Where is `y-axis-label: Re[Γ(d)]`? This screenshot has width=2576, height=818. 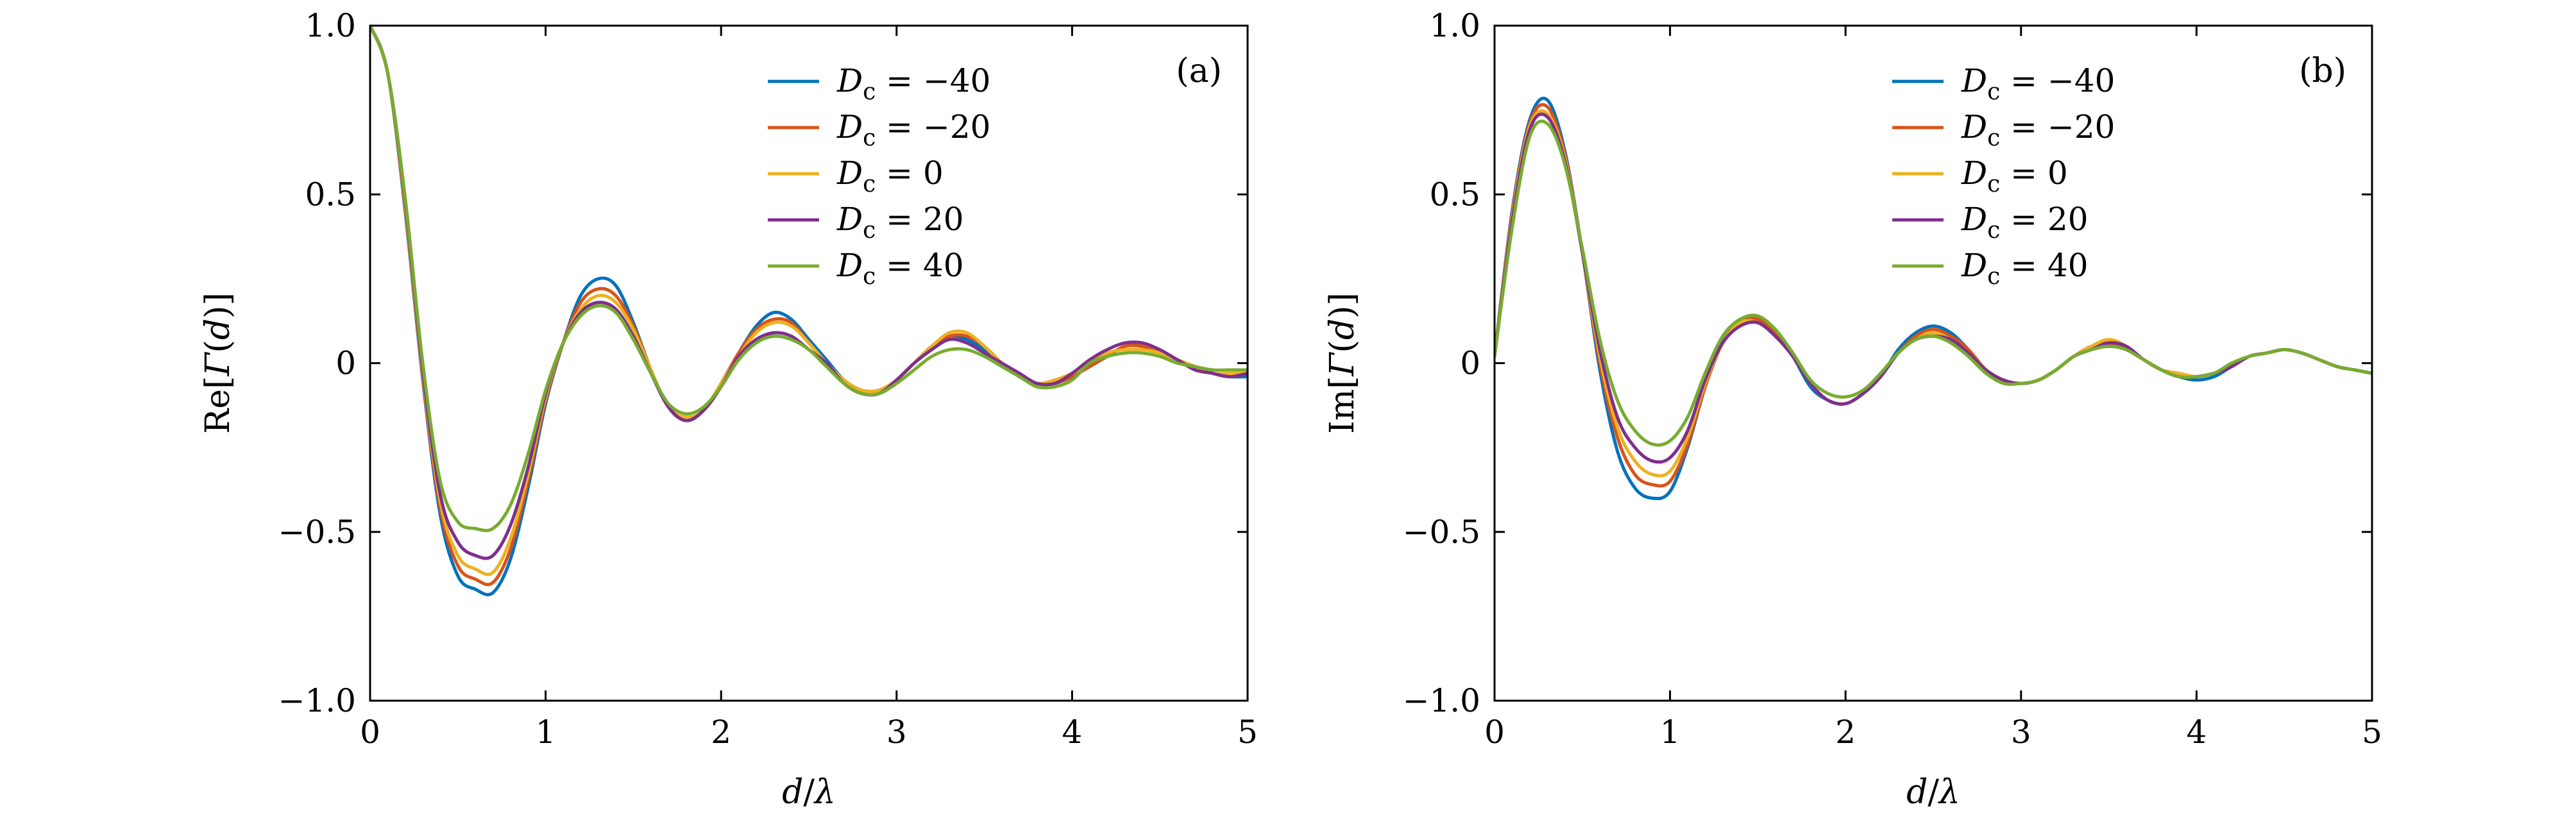
y-axis-label: Re[Γ(d)] is located at coordinates (218, 363).